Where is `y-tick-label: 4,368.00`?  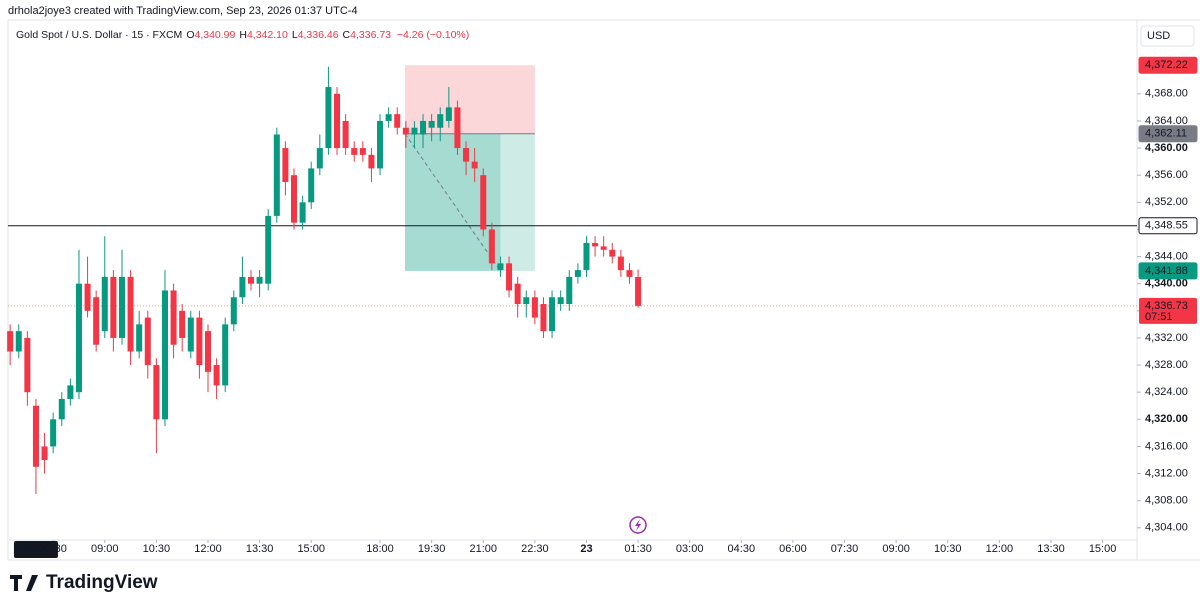
y-tick-label: 4,368.00 is located at coordinates (1166, 94).